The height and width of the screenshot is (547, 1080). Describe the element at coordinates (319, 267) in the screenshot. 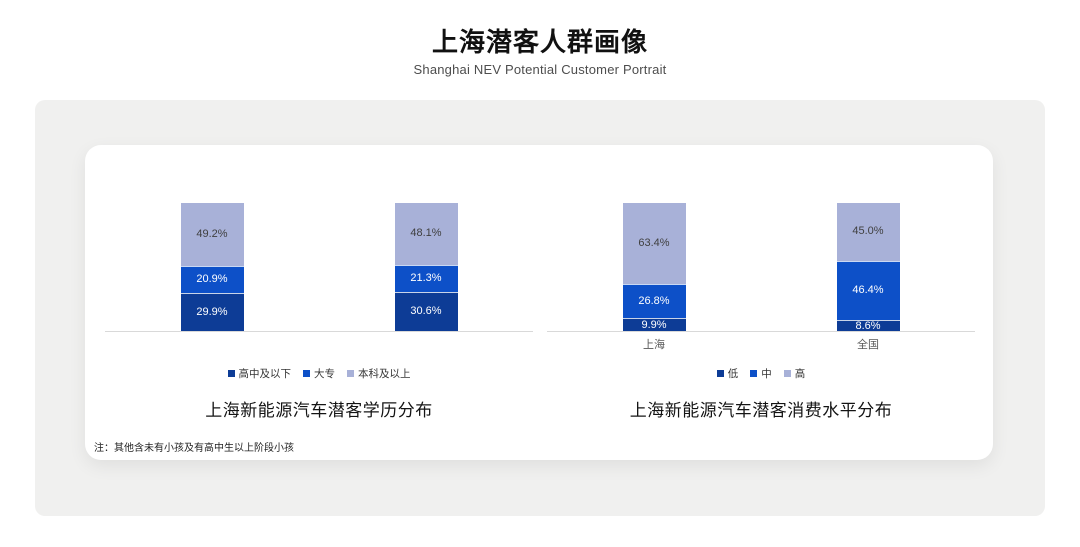

I see `chart-plot-area: 29.9% 20.9% 49.2% 30.6% 21.3% 48.1%` at that location.